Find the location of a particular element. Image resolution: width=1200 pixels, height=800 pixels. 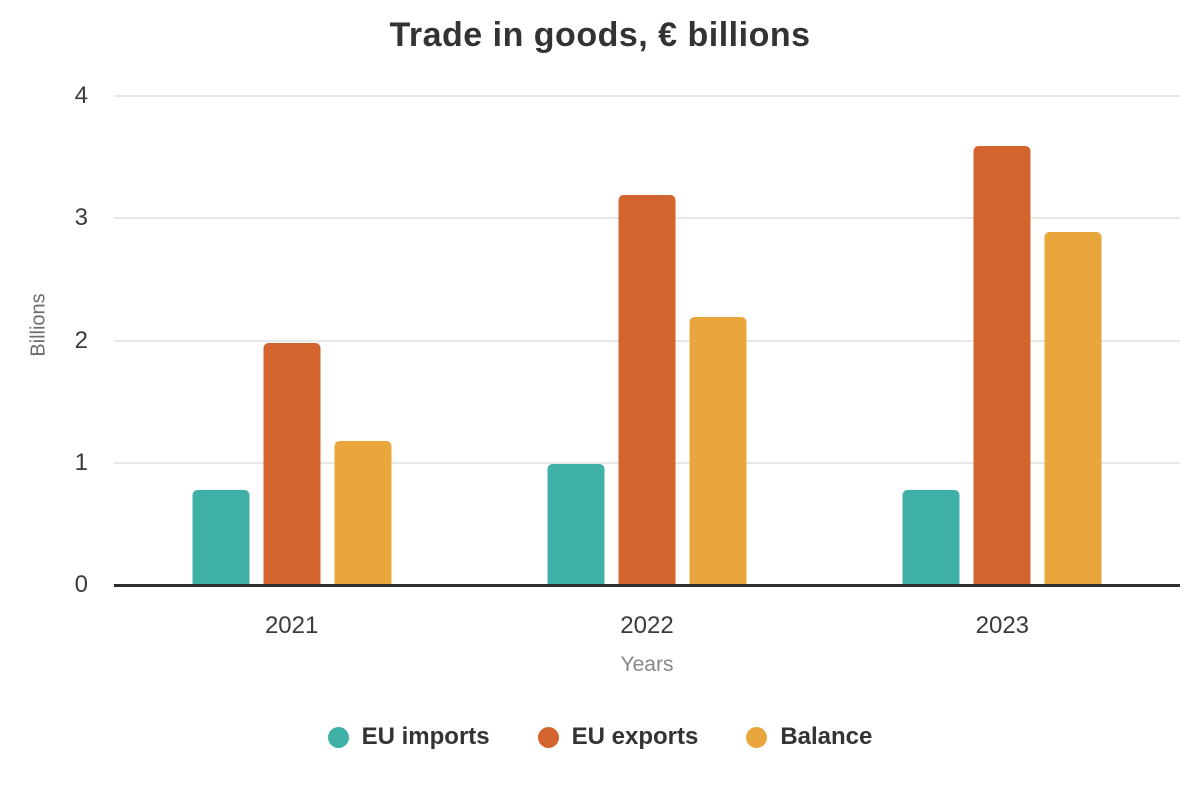

legend-label-eu-imports: EU imports is located at coordinates (425, 736).